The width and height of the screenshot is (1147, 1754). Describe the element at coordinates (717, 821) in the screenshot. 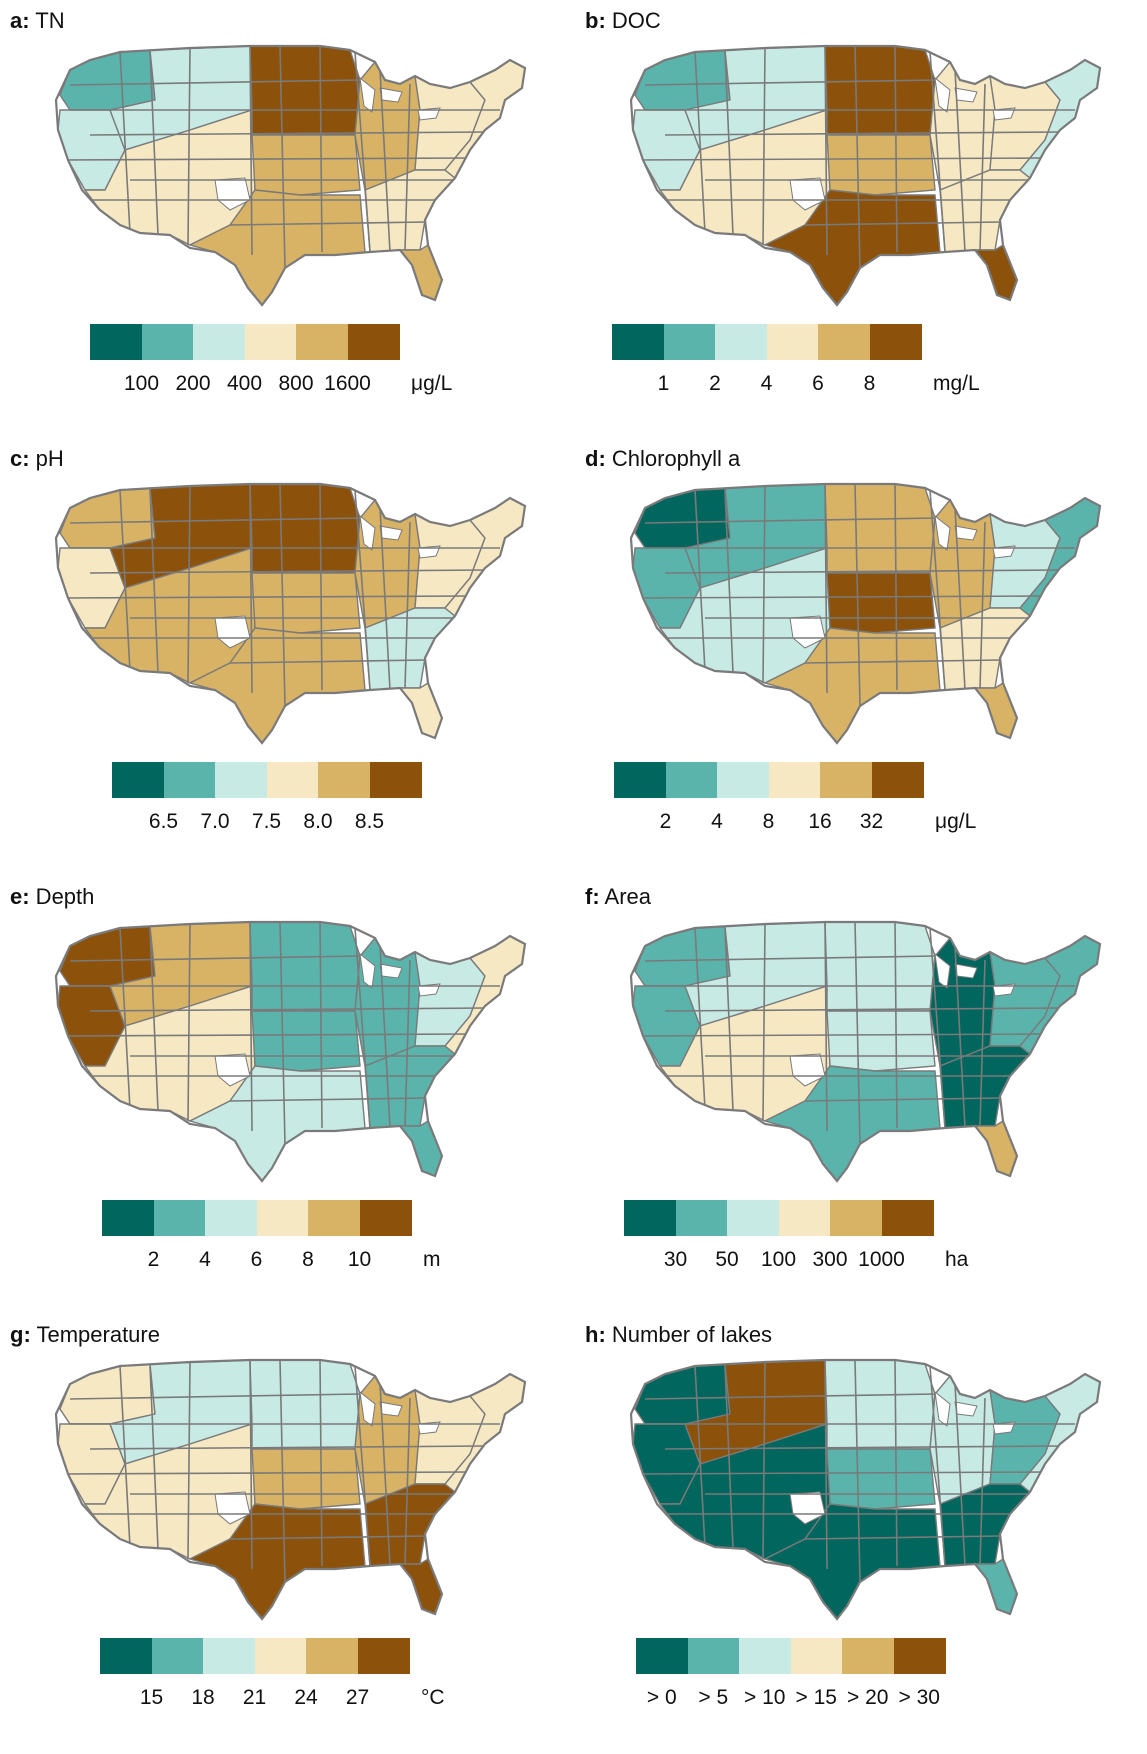

I see `legend-tick-label: 4` at that location.